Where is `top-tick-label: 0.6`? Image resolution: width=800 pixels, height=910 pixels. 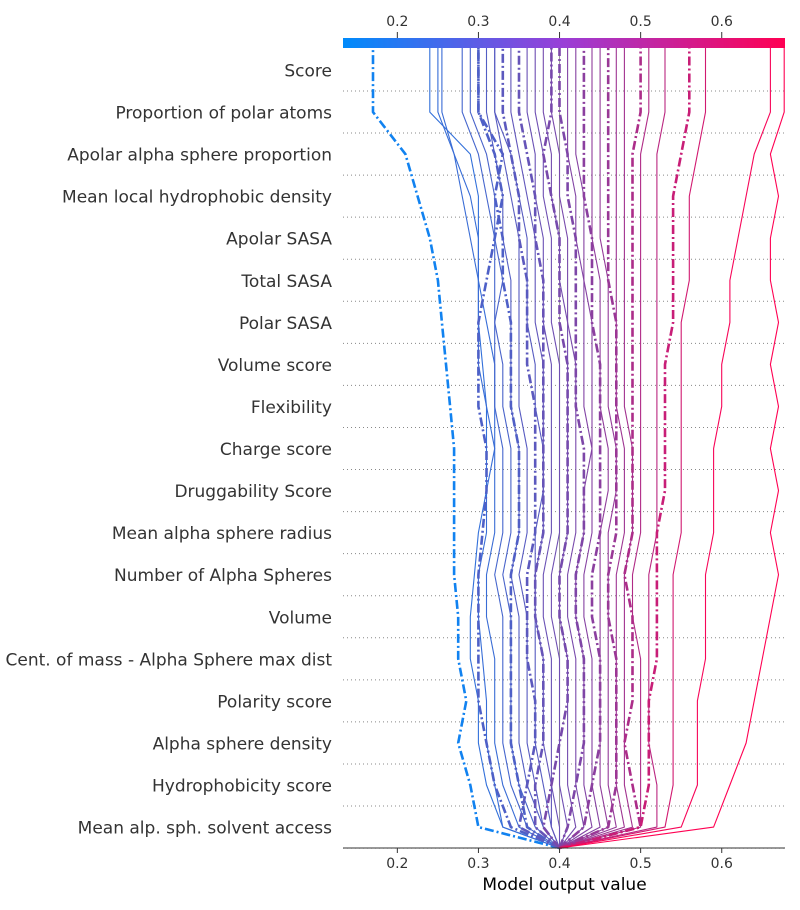 top-tick-label: 0.6 is located at coordinates (722, 22).